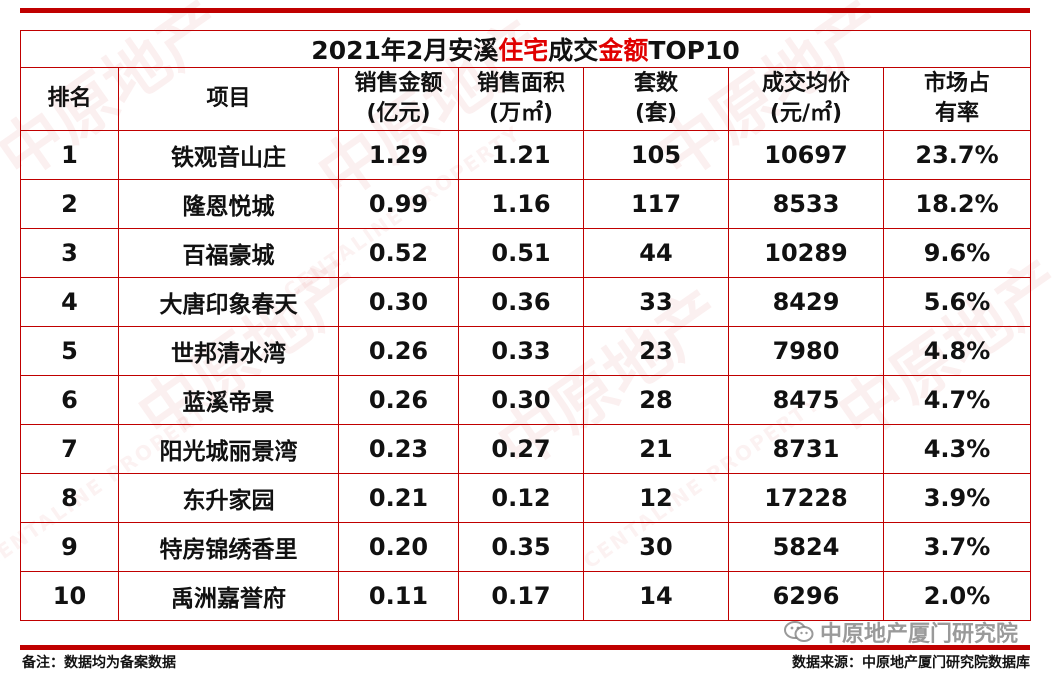 The width and height of the screenshot is (1052, 677). I want to click on cell-units: 30, so click(656, 547).